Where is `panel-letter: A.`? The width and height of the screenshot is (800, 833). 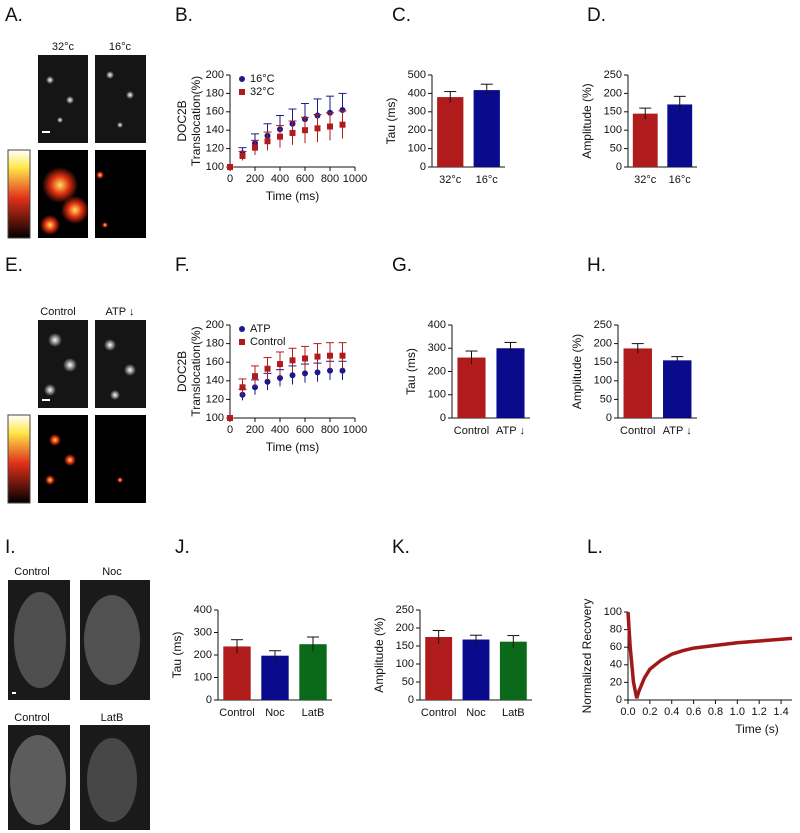 panel-letter: A. is located at coordinates (14, 15).